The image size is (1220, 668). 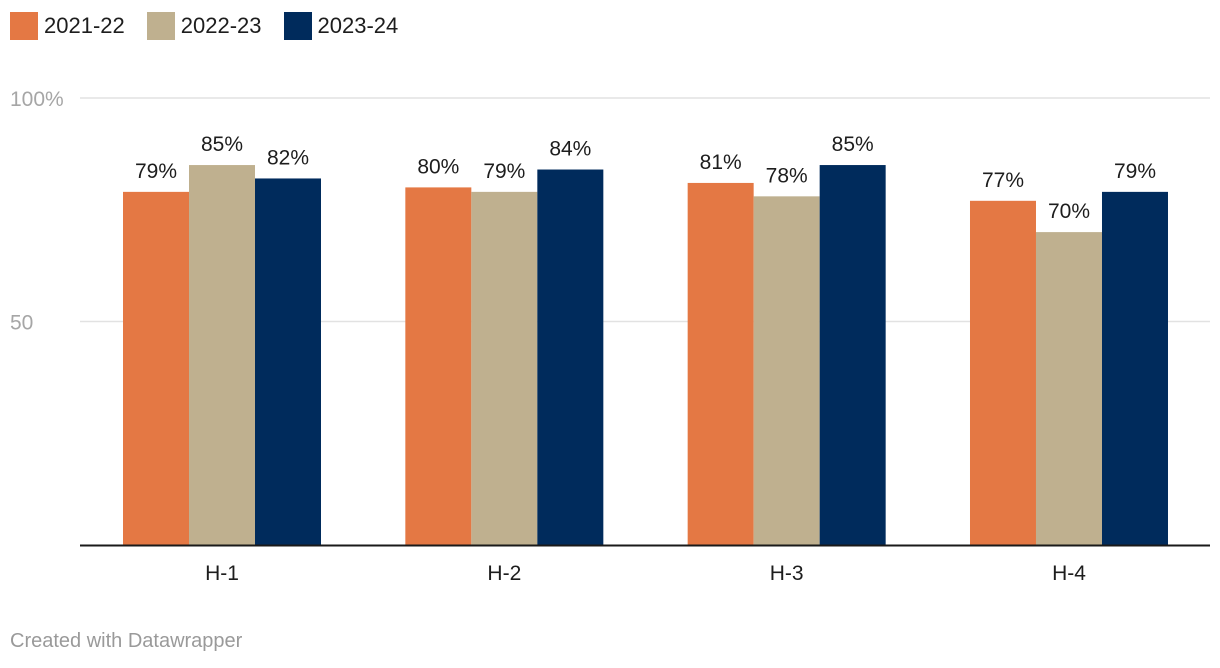 I want to click on legend-label-2022-23: 2022-23, so click(x=221, y=25).